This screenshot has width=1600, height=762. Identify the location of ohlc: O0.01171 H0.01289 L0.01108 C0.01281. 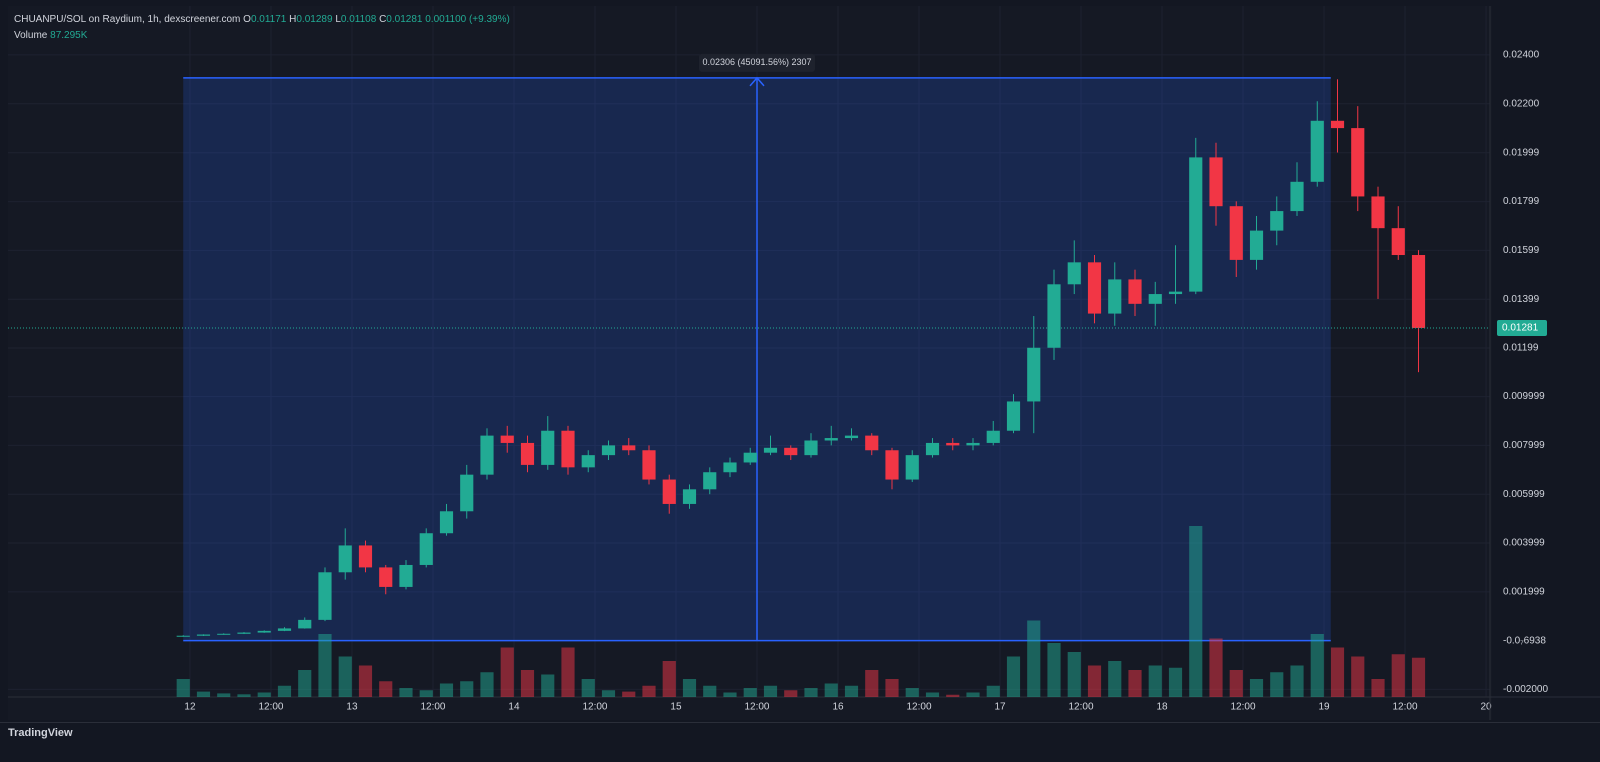
(334, 19).